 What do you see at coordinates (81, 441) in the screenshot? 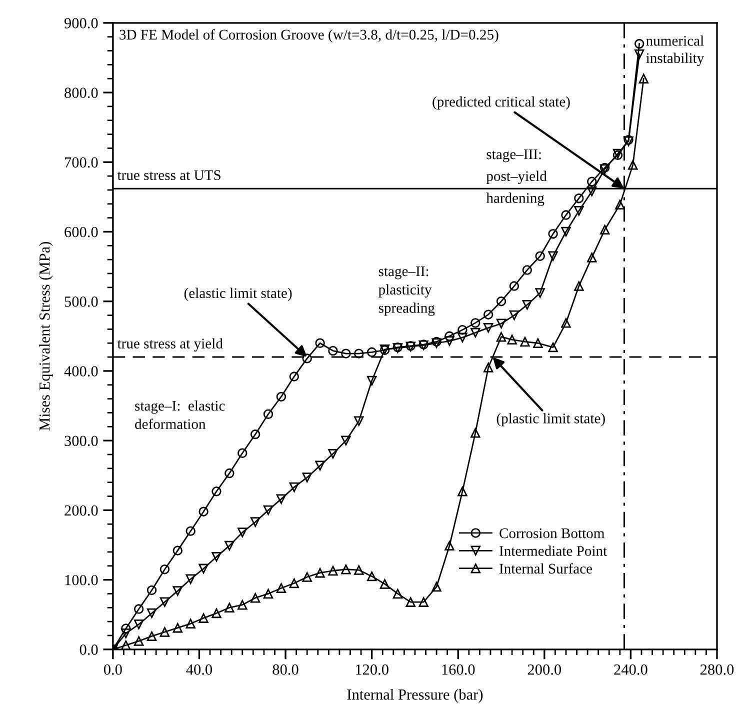
I see `y-tick-label: 300.0` at bounding box center [81, 441].